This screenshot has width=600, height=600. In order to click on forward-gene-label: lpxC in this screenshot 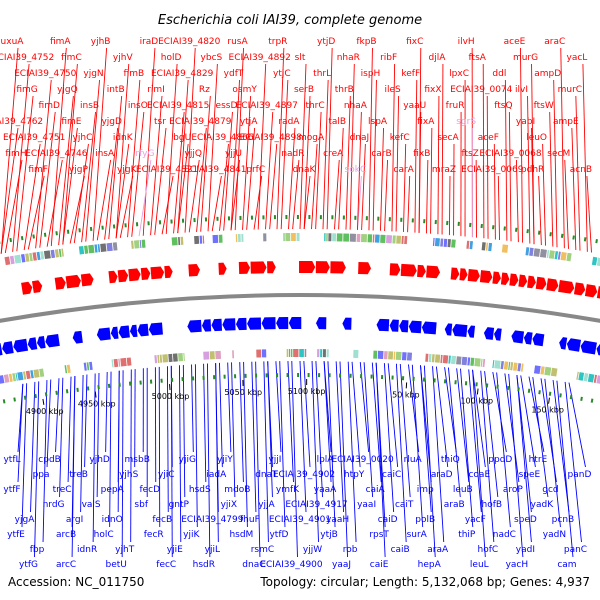, I will do `click(459, 74)`.